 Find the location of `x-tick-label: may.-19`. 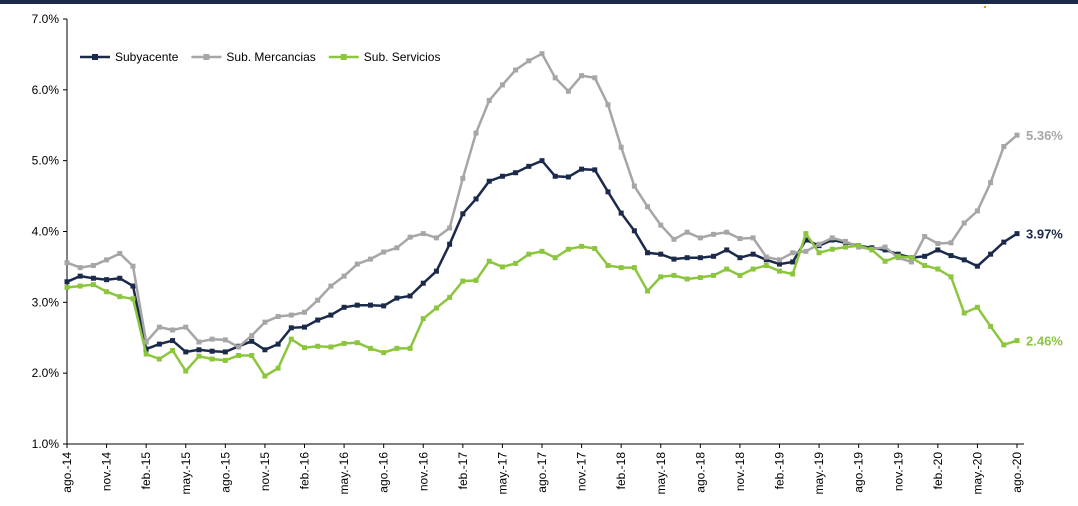

x-tick-label: may.-19 is located at coordinates (819, 473).